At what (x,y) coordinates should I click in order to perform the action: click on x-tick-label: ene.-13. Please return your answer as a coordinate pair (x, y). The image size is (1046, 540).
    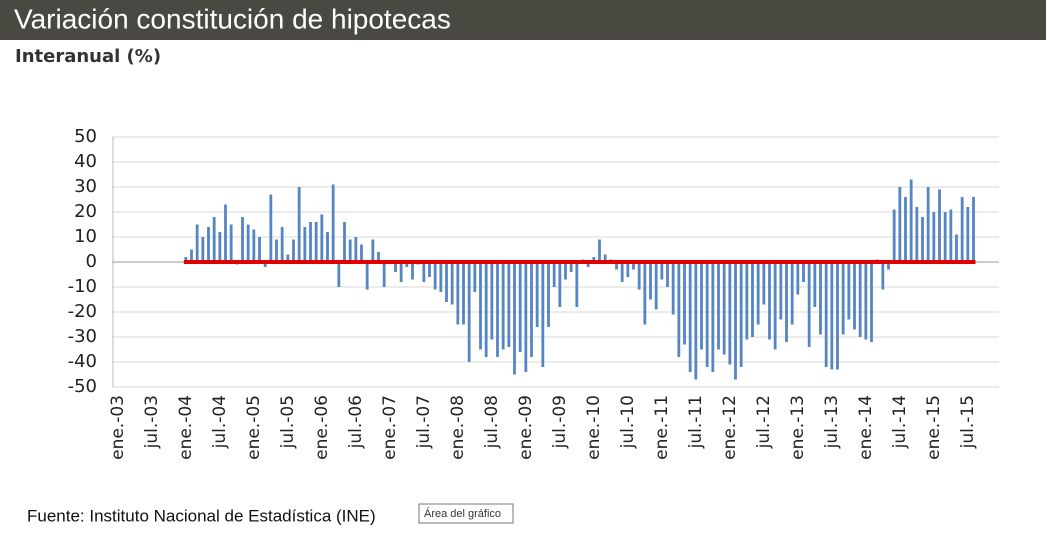
    Looking at the image, I should click on (798, 427).